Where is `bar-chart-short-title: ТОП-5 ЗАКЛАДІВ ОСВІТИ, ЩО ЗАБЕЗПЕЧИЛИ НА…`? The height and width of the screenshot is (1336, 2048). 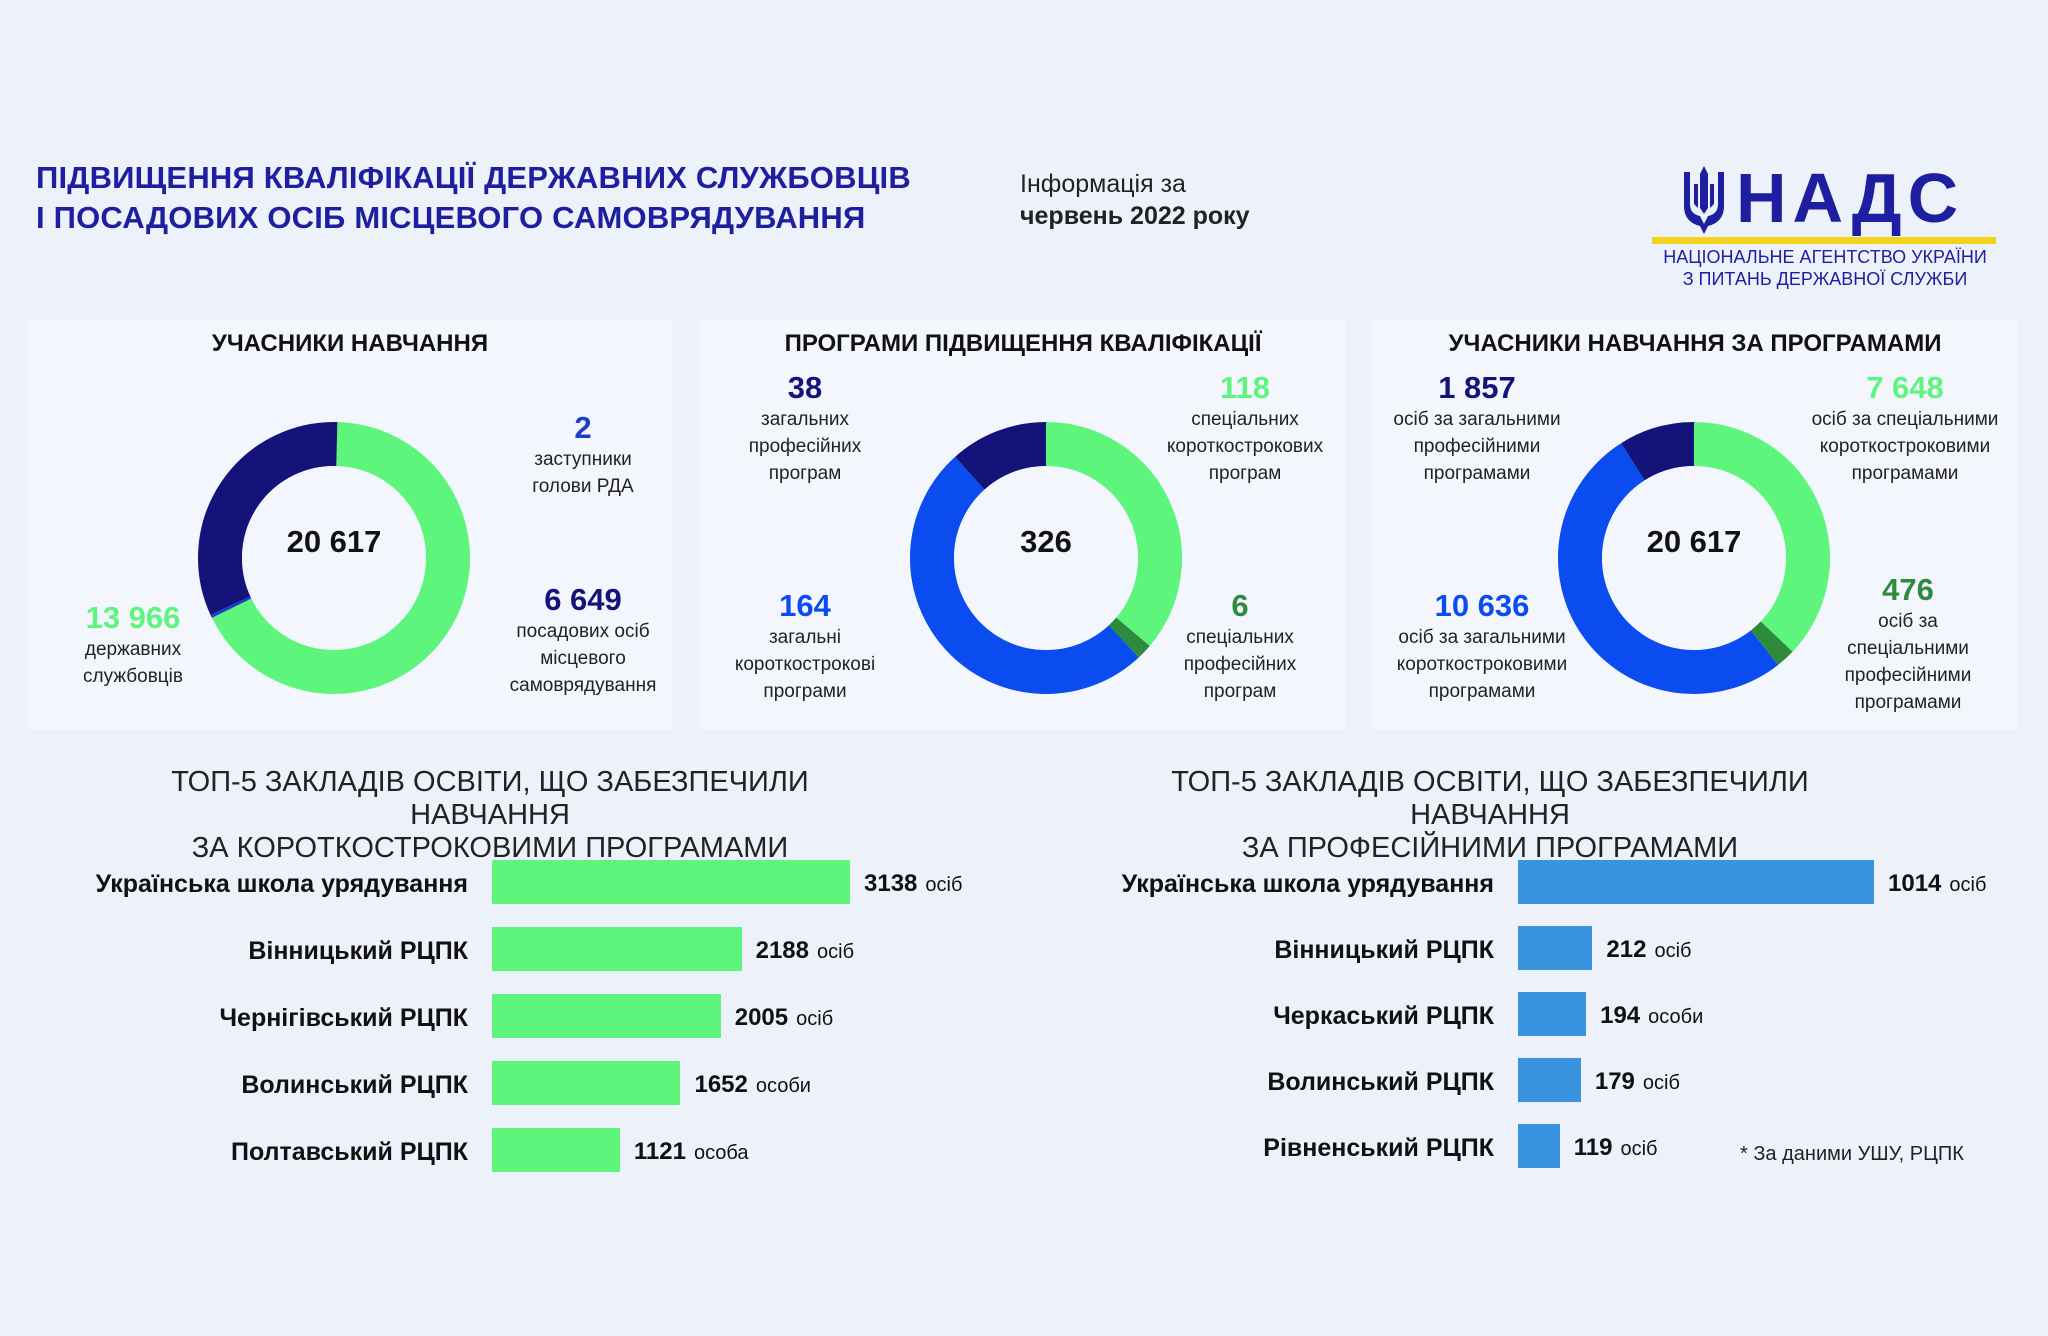
bar-chart-short-title: ТОП-5 ЗАКЛАДІВ ОСВІТИ, ЩО ЗАБЕЗПЕЧИЛИ НА… is located at coordinates (490, 815).